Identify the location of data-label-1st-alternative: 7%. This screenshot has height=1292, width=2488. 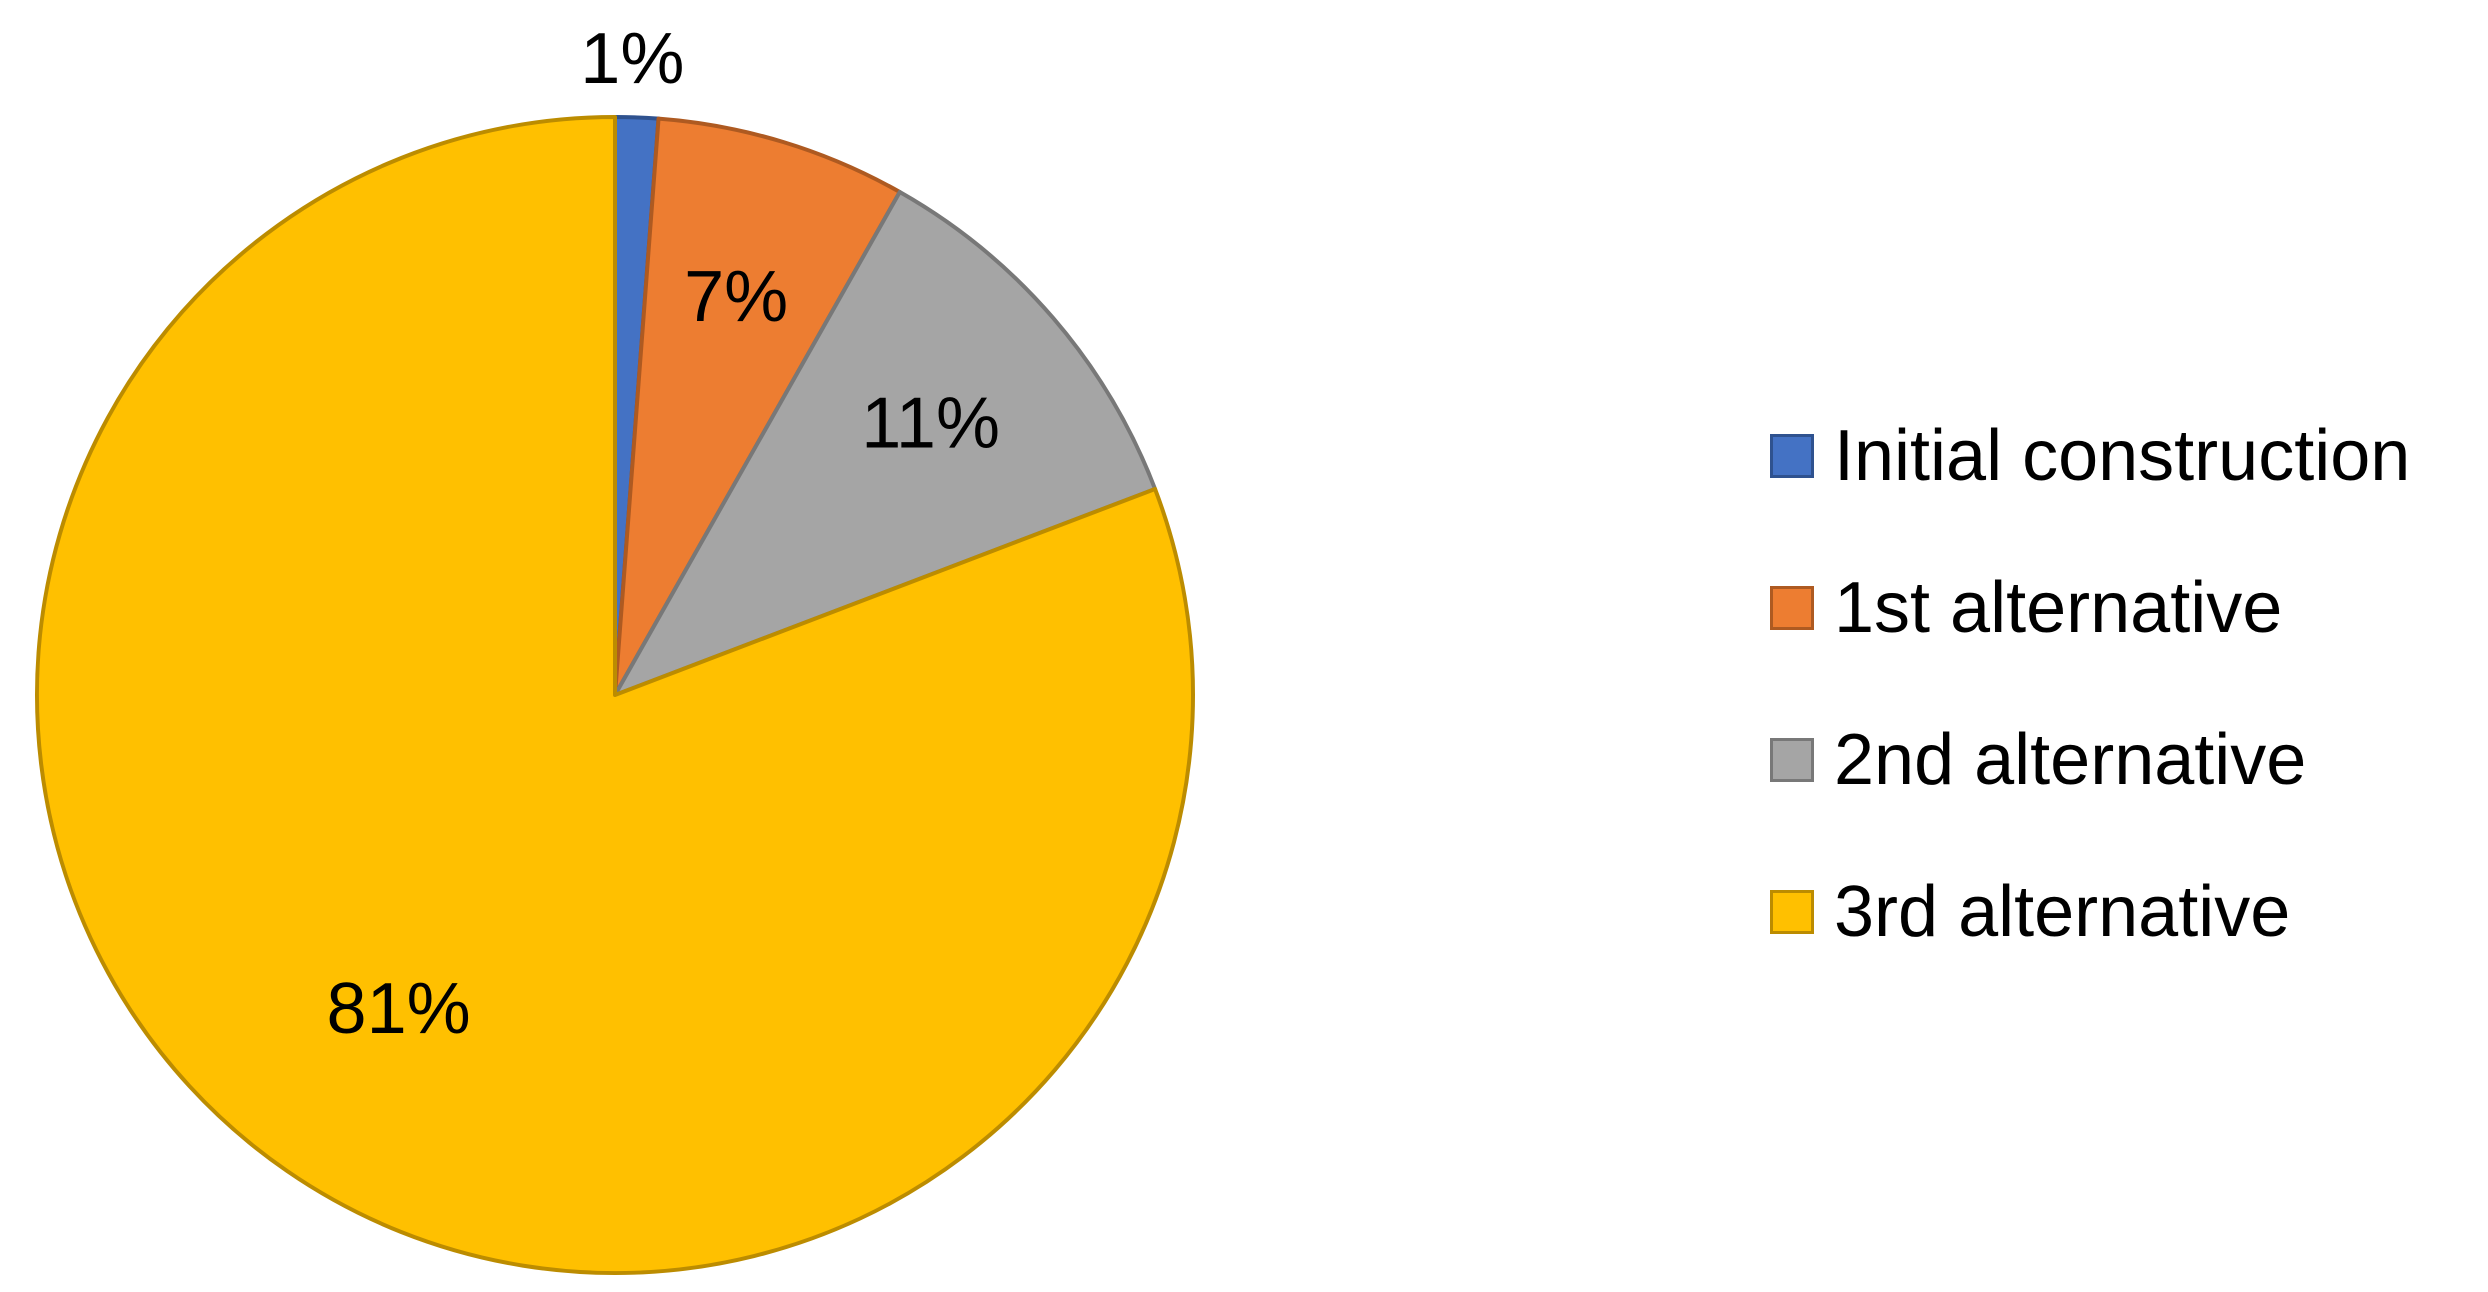
(736, 297).